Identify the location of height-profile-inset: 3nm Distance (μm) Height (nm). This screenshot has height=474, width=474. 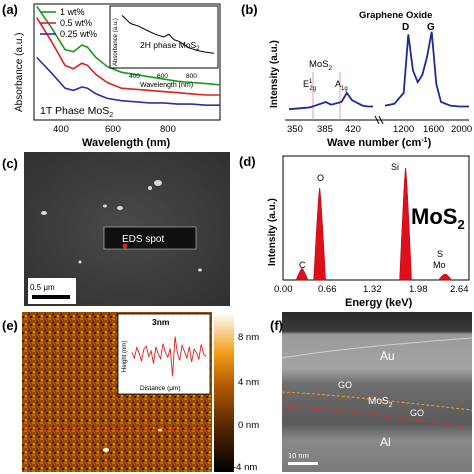
(164, 354).